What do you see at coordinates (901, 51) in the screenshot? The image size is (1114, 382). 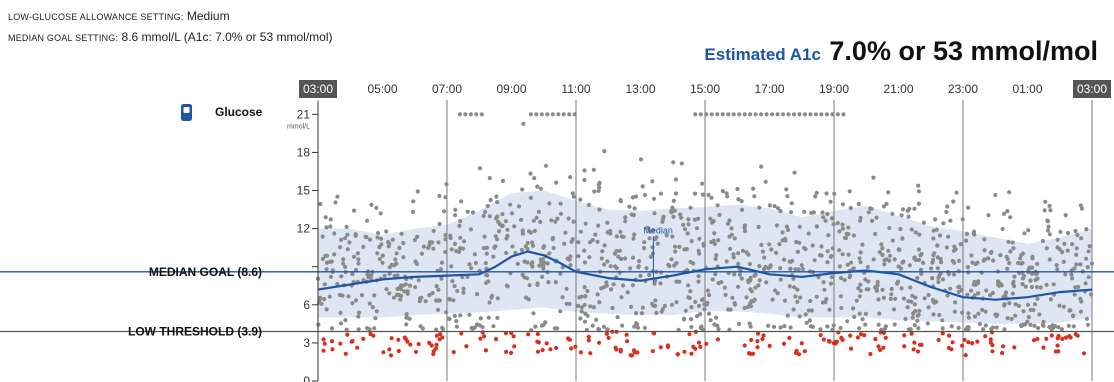 I see `estimated-a1c: Estimated A1c 7.0% or 53 mmol/mol` at bounding box center [901, 51].